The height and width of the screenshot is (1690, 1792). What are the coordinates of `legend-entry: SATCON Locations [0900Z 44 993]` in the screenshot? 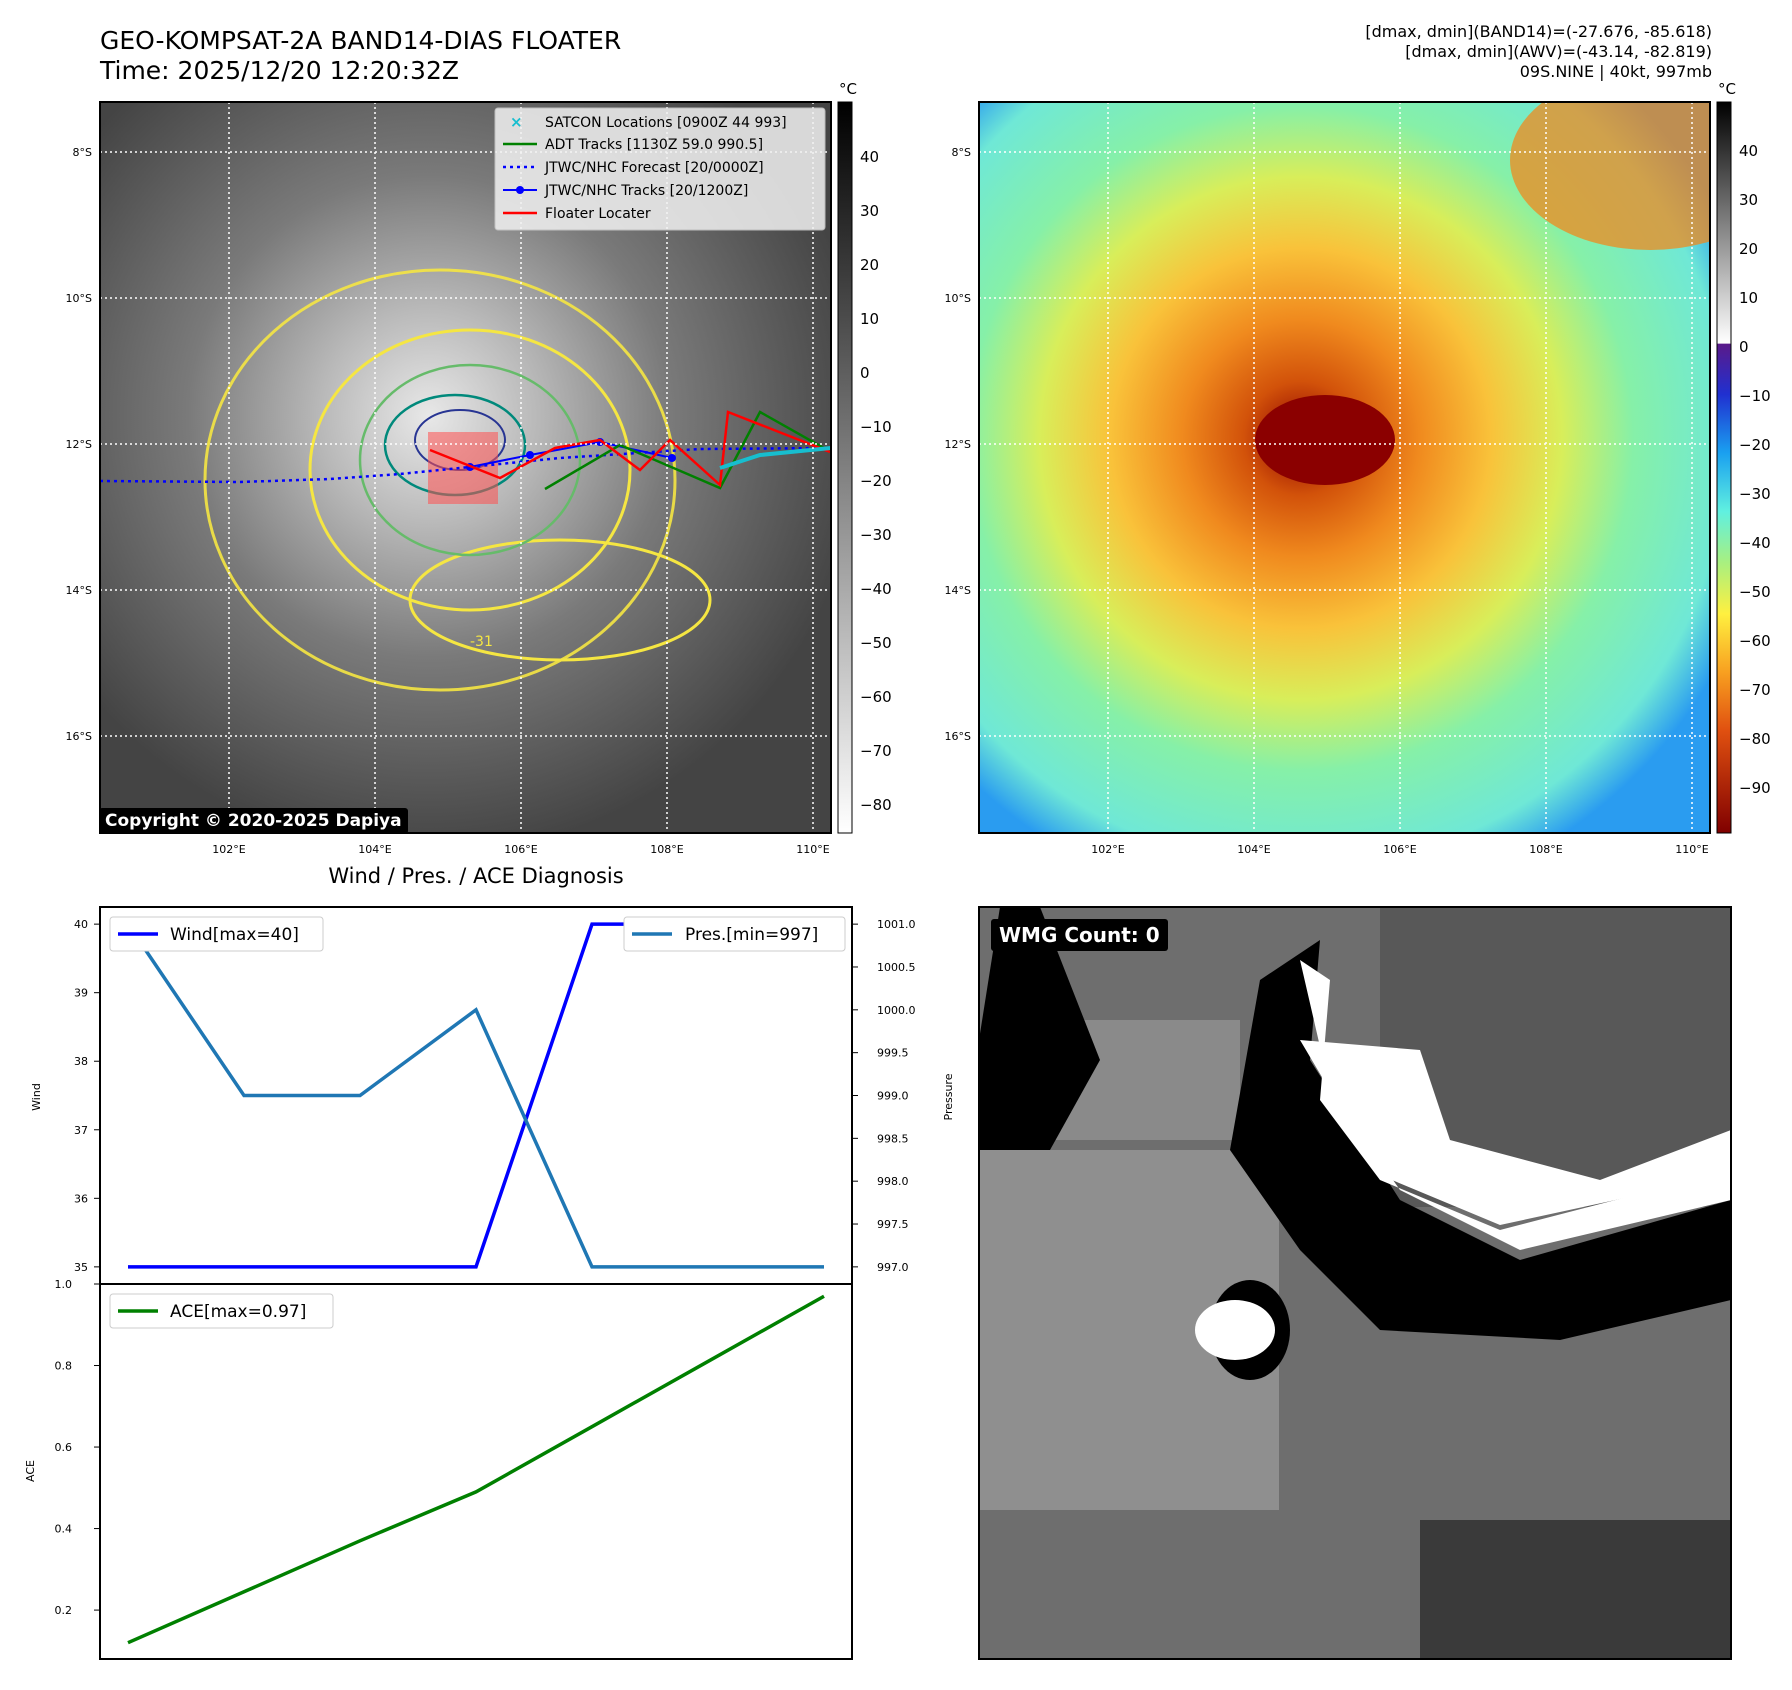 It's located at (666, 123).